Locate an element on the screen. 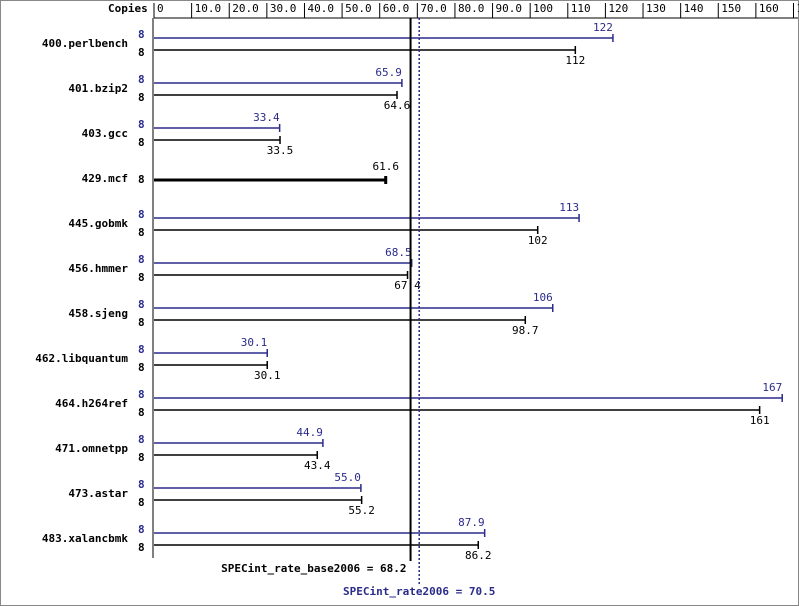 The height and width of the screenshot is (606, 799). x-tick-label: 60.0 is located at coordinates (396, 8).